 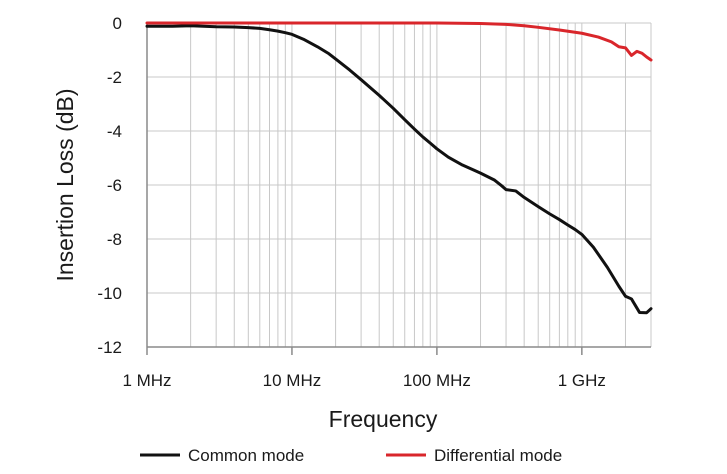 What do you see at coordinates (498, 455) in the screenshot?
I see `legend-label-differential-mode: Differential mode` at bounding box center [498, 455].